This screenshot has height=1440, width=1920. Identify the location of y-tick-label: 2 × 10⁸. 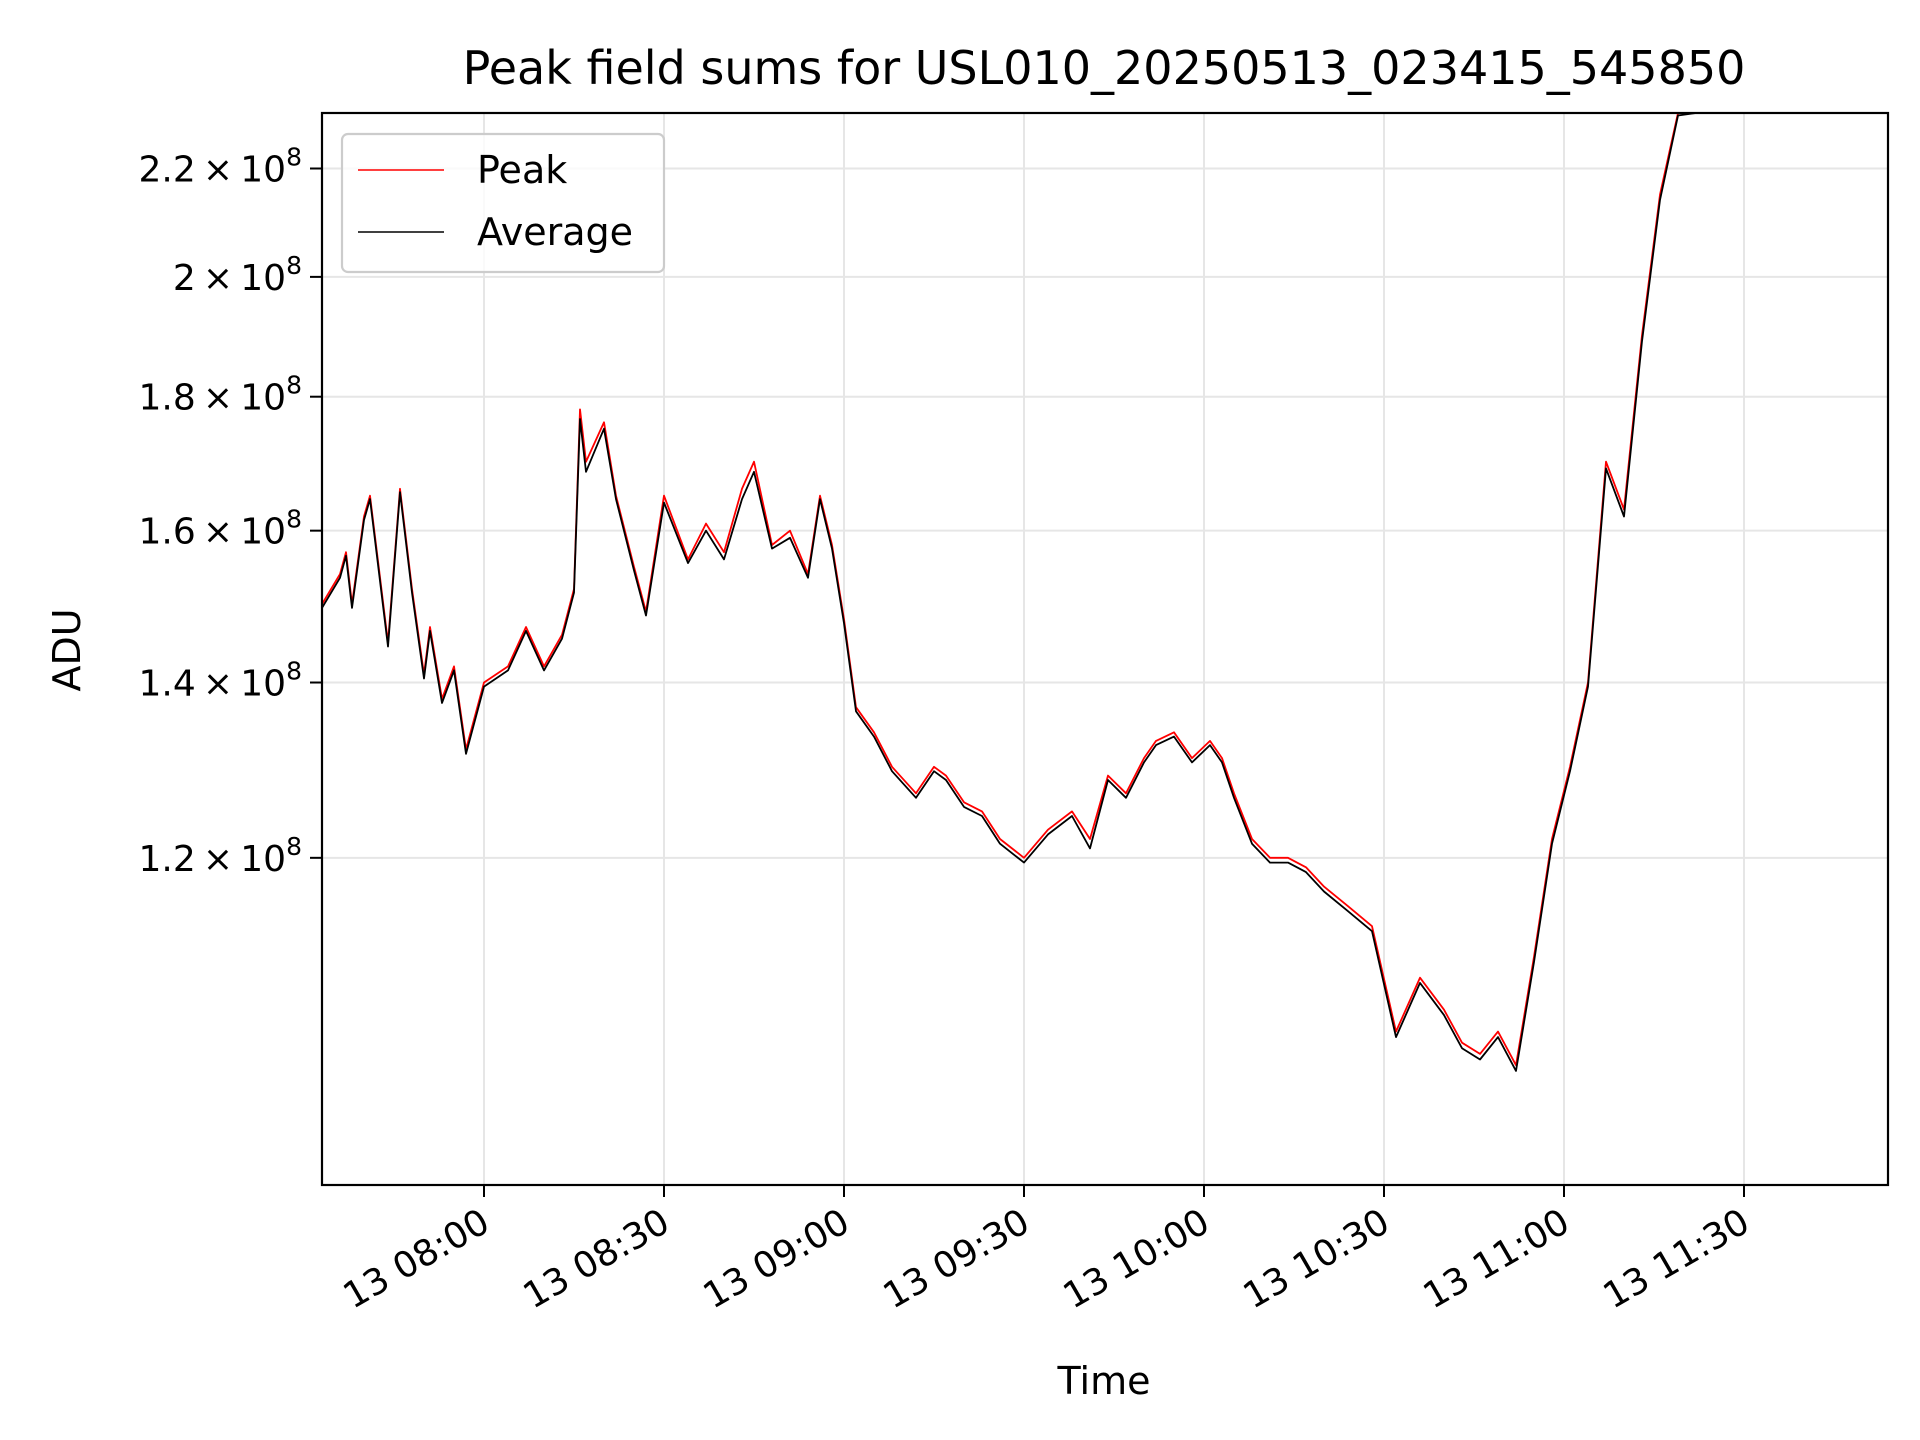
(237, 275).